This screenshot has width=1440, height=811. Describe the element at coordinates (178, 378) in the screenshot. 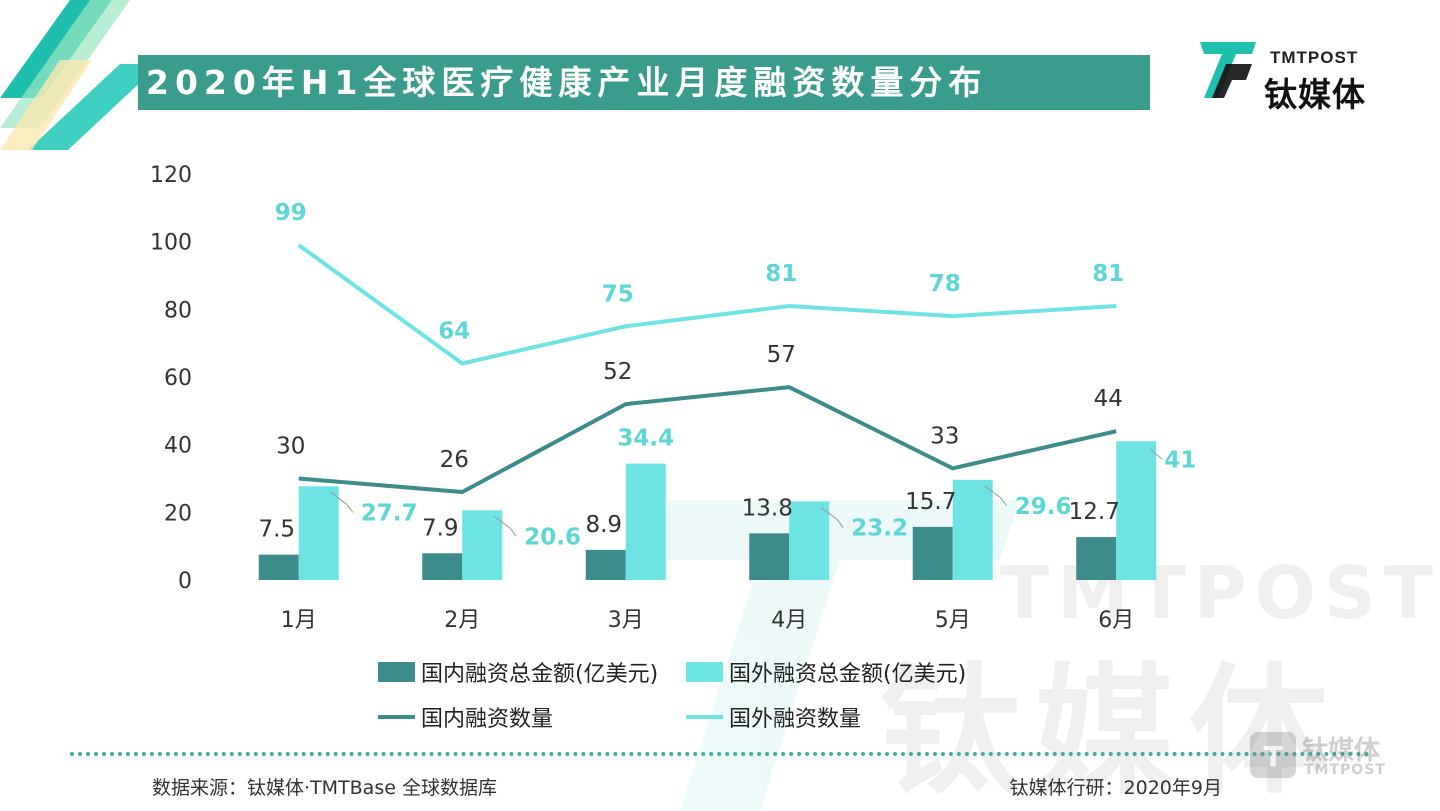

I see `y-tick-label: 60` at that location.